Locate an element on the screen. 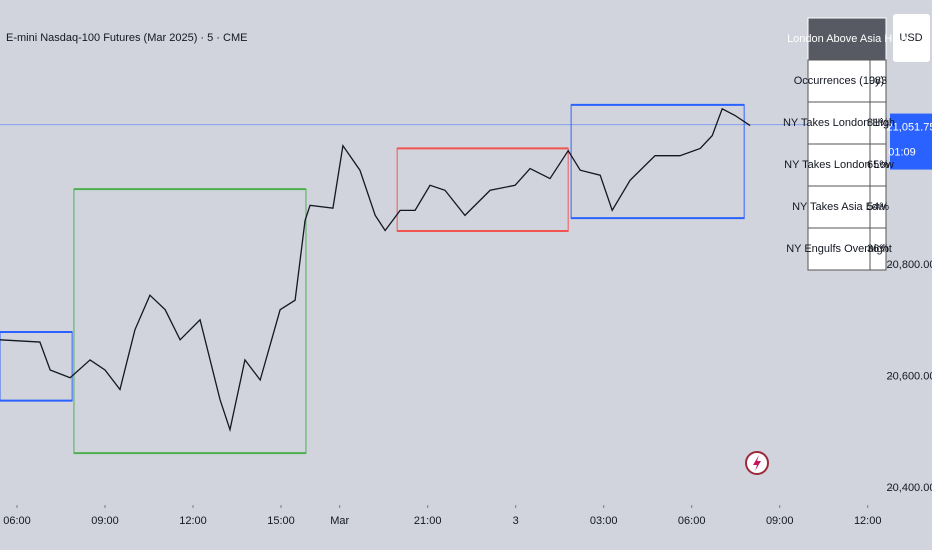  table-label: Occurrences (10y) is located at coordinates (839, 81).